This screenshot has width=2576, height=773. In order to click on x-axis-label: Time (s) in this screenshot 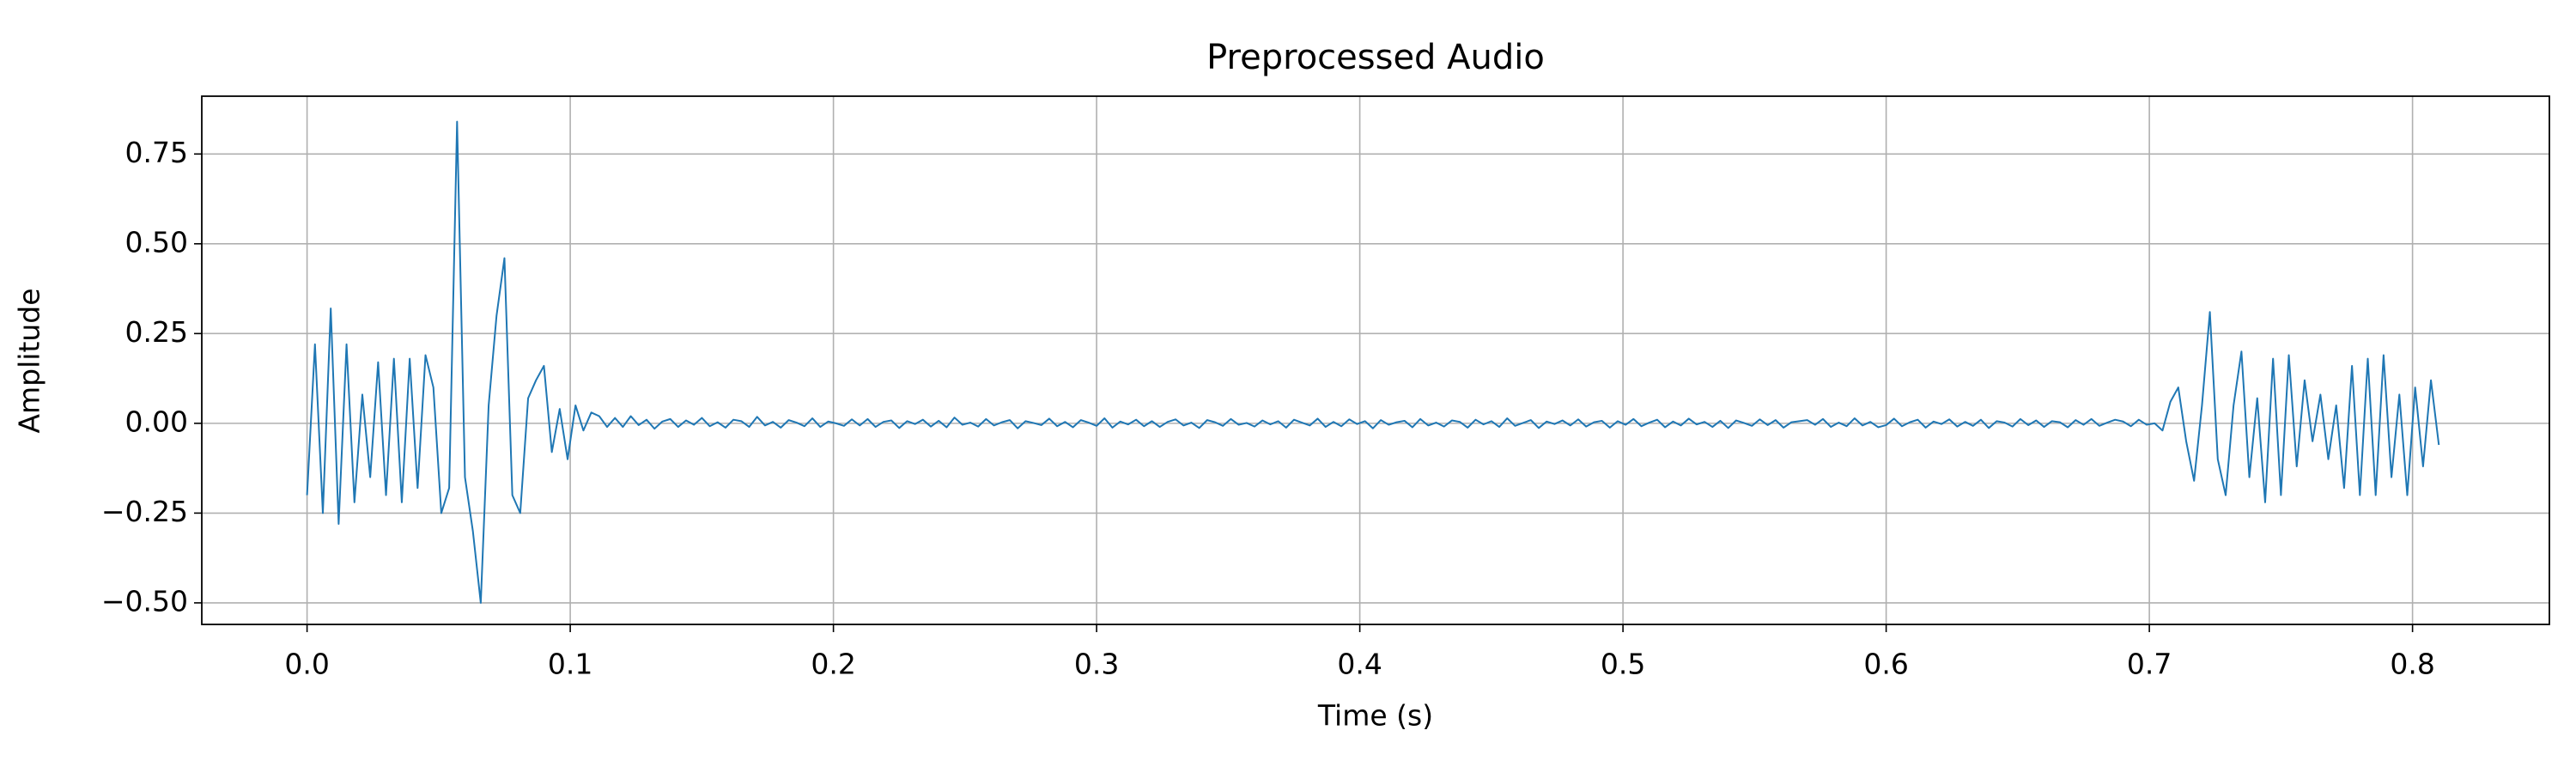, I will do `click(1375, 716)`.